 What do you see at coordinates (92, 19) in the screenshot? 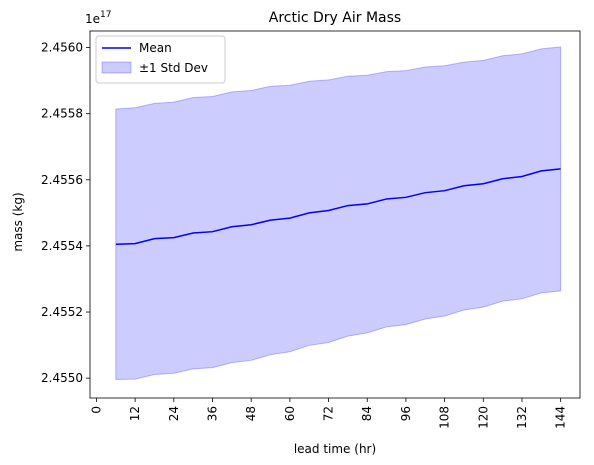
I see `y-offset-mantissa: 1e` at bounding box center [92, 19].